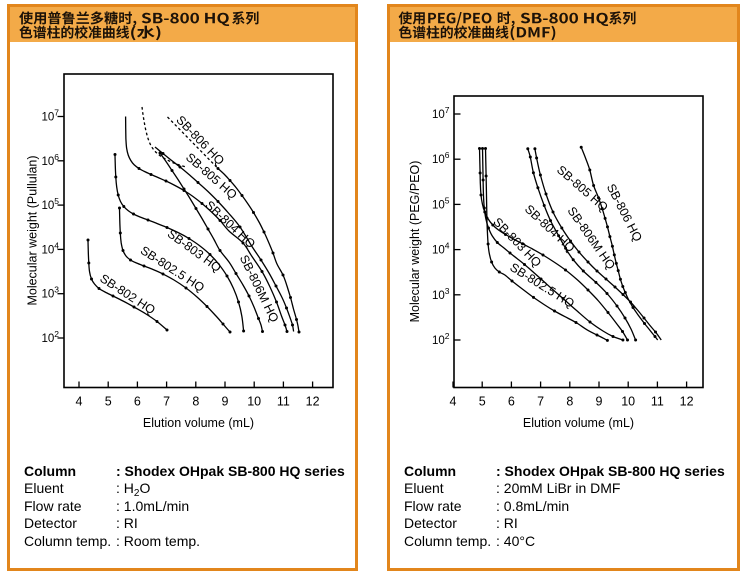  What do you see at coordinates (33, 230) in the screenshot?
I see `svg-text: Molecular weight (Pullulan)` at bounding box center [33, 230].